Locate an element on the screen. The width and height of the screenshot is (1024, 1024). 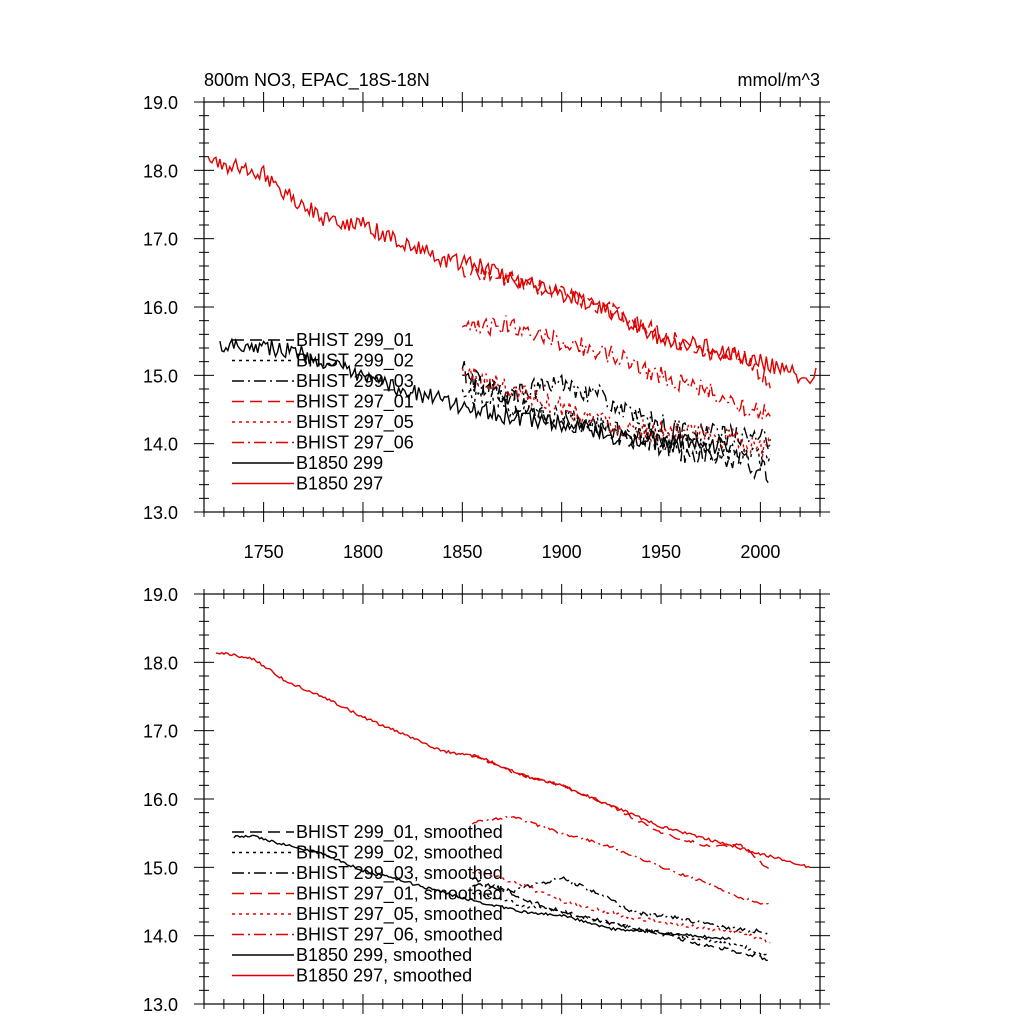
chart-units-label: mmol/m^3 is located at coordinates (779, 80).